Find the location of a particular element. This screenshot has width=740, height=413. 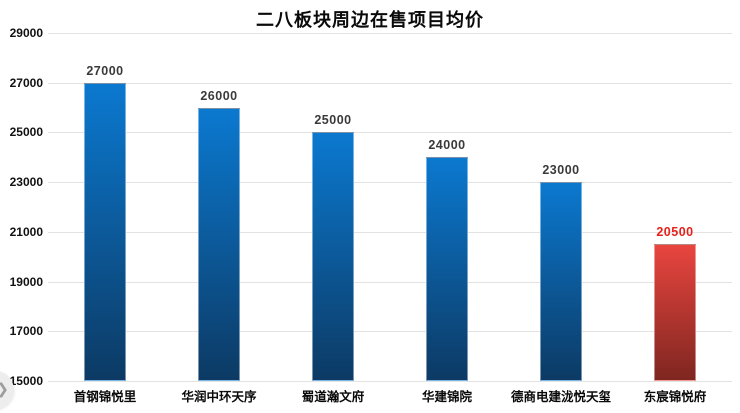

y-axis-label: 29000 is located at coordinates (26, 33).